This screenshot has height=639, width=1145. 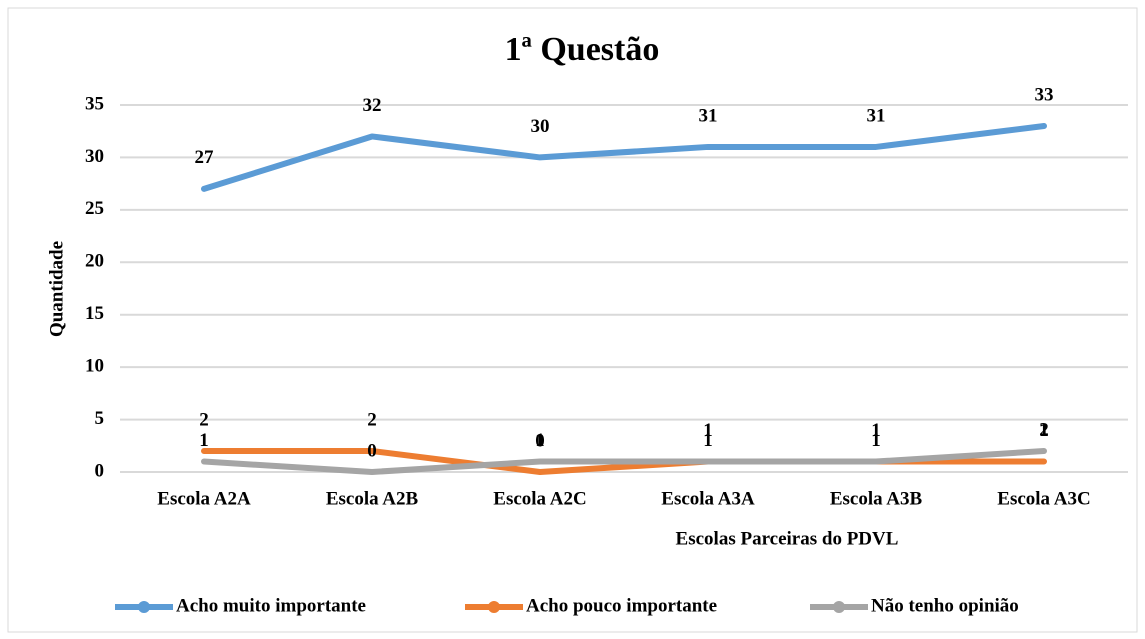 I want to click on data-label: 33, so click(x=1044, y=94).